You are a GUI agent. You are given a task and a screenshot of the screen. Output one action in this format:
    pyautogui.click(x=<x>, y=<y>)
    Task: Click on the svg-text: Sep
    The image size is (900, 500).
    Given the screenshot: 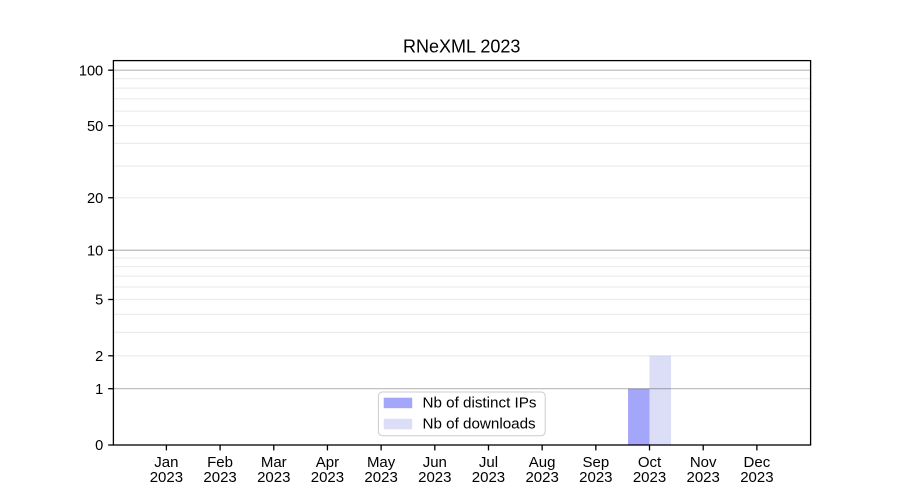 What is the action you would take?
    pyautogui.click(x=595, y=462)
    